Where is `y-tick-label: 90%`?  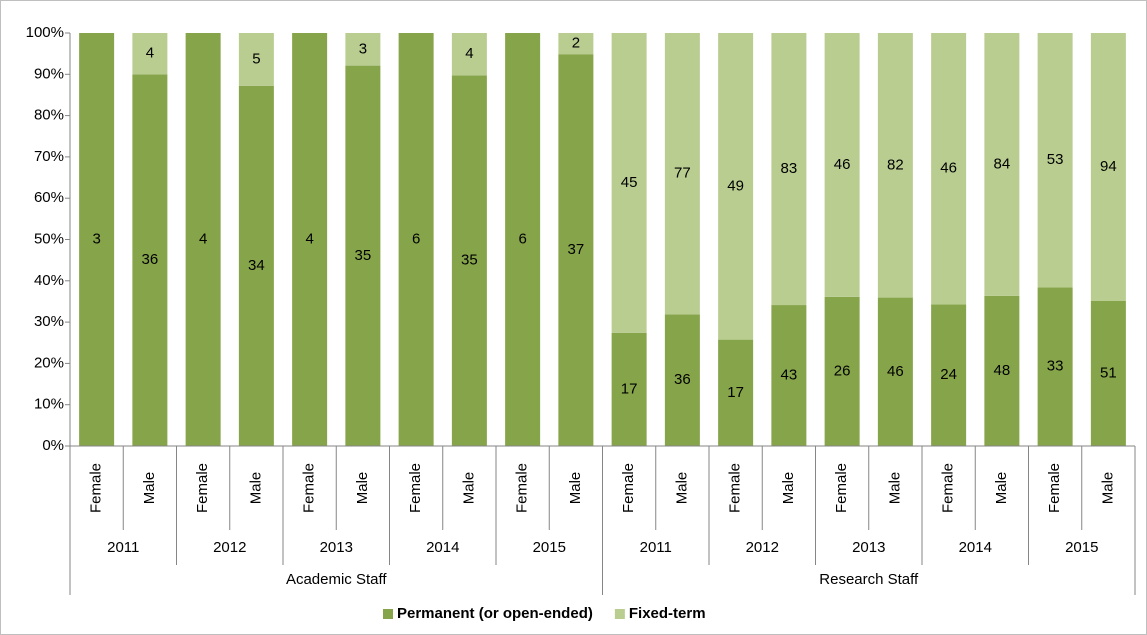
y-tick-label: 90% is located at coordinates (49, 73).